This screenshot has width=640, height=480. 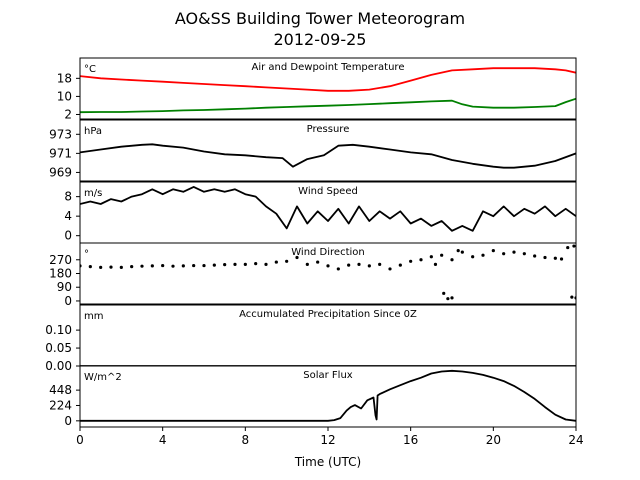 I want to click on temperature-title: Air and Dewpoint Temperature, so click(x=328, y=67).